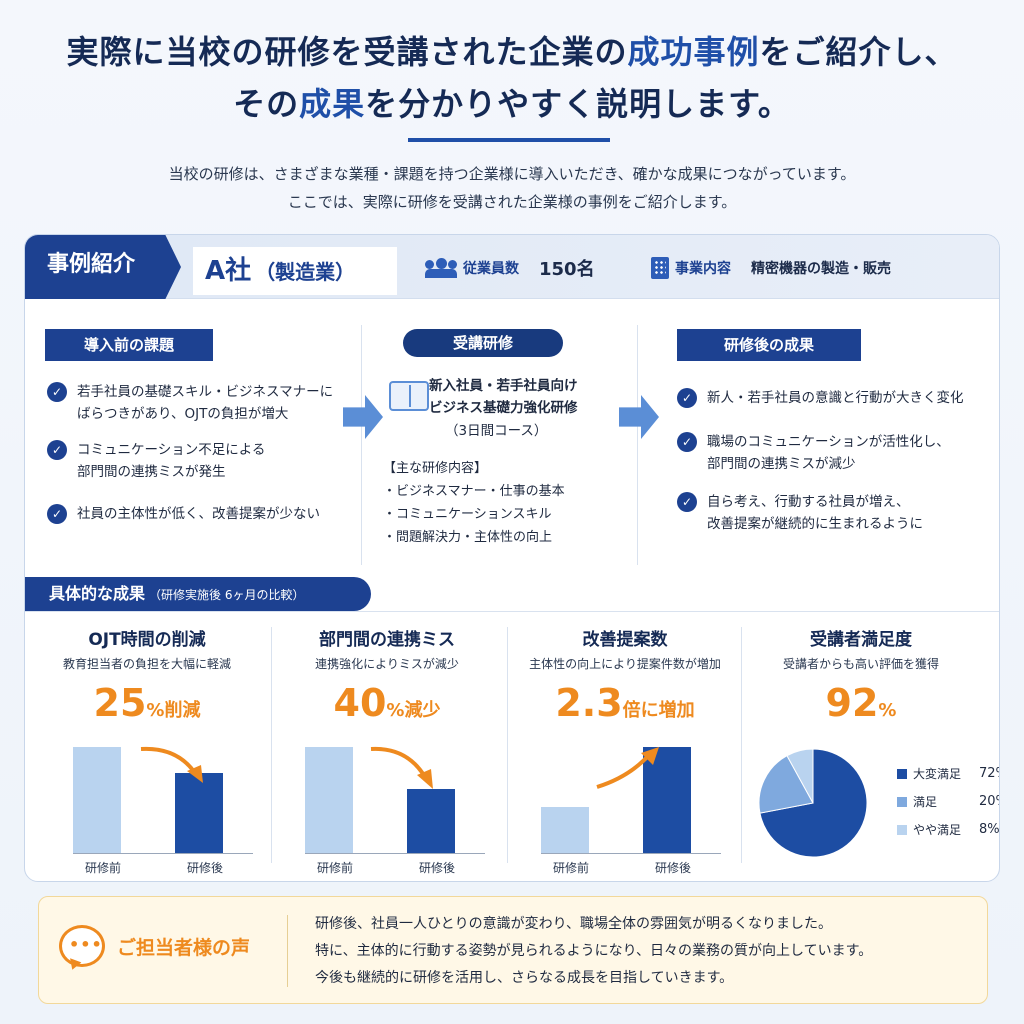  I want to click on business-value: 精密機器の製造・販売, so click(821, 269).